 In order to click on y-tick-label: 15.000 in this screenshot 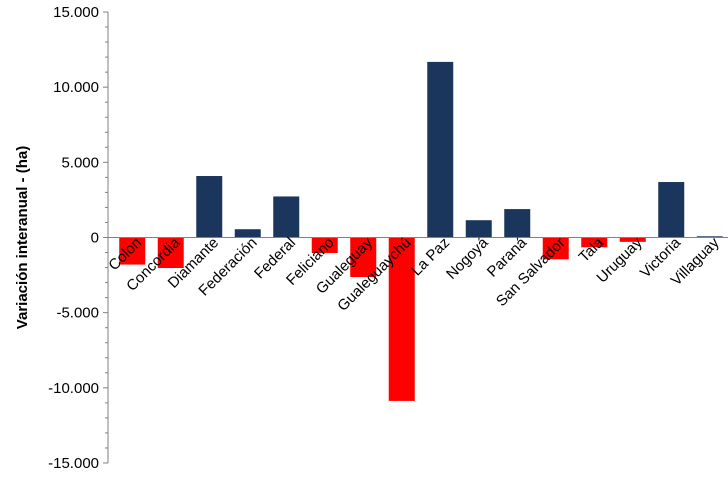, I will do `click(76, 12)`.